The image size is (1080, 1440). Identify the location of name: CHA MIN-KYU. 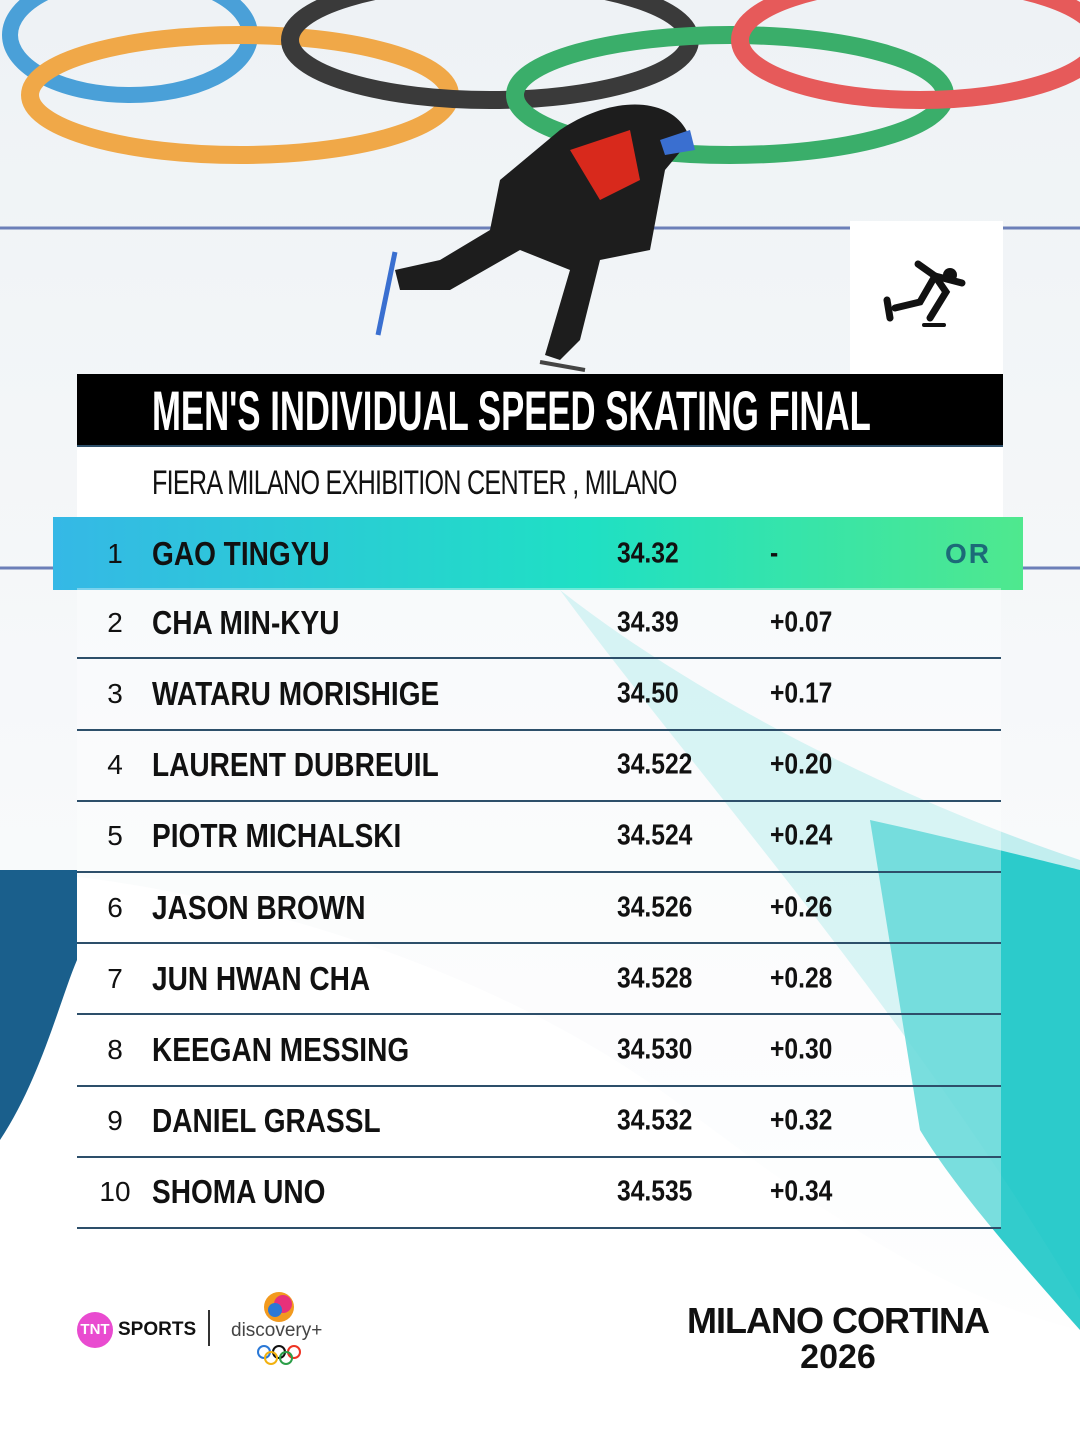
(262, 623).